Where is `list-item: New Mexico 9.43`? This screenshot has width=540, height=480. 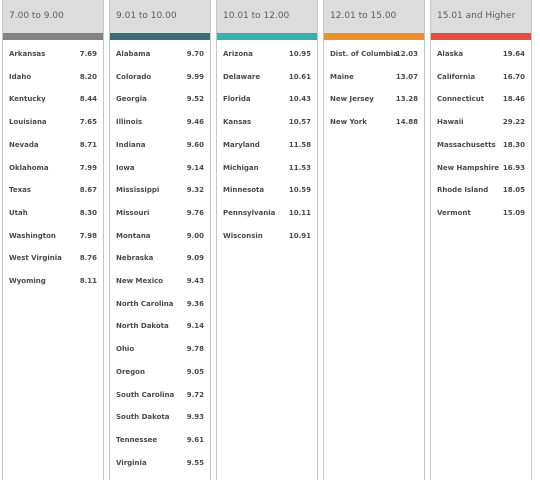 list-item: New Mexico 9.43 is located at coordinates (160, 284).